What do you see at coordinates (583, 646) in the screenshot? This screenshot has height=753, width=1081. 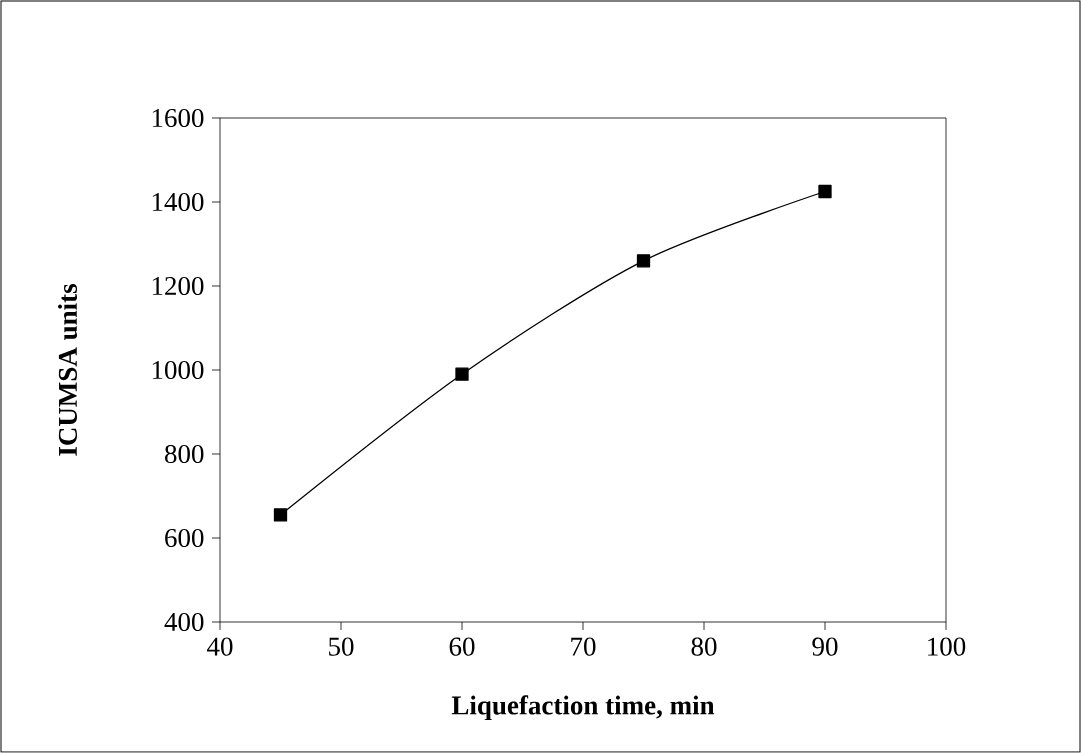 I see `x-tick-label: 70` at bounding box center [583, 646].